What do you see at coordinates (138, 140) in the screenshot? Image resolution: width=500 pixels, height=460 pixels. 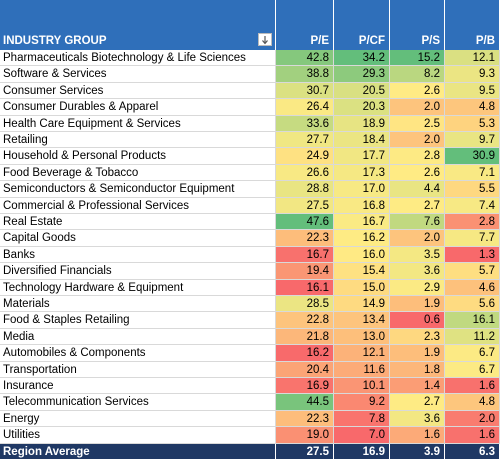 I see `group-cell: Retailing` at bounding box center [138, 140].